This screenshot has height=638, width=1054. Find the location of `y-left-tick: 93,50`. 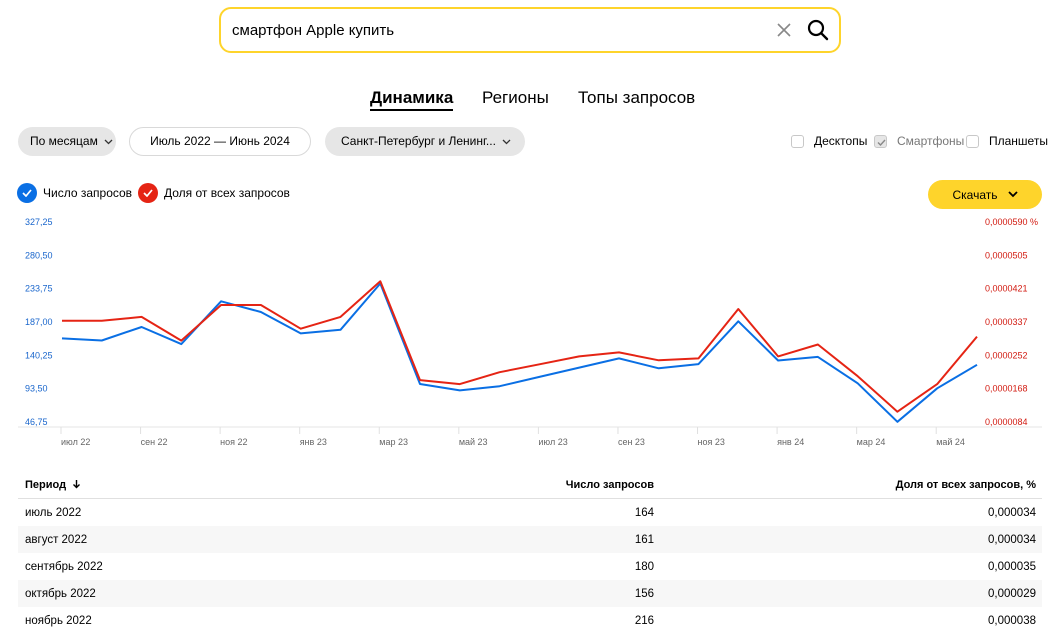

y-left-tick: 93,50 is located at coordinates (36, 389).